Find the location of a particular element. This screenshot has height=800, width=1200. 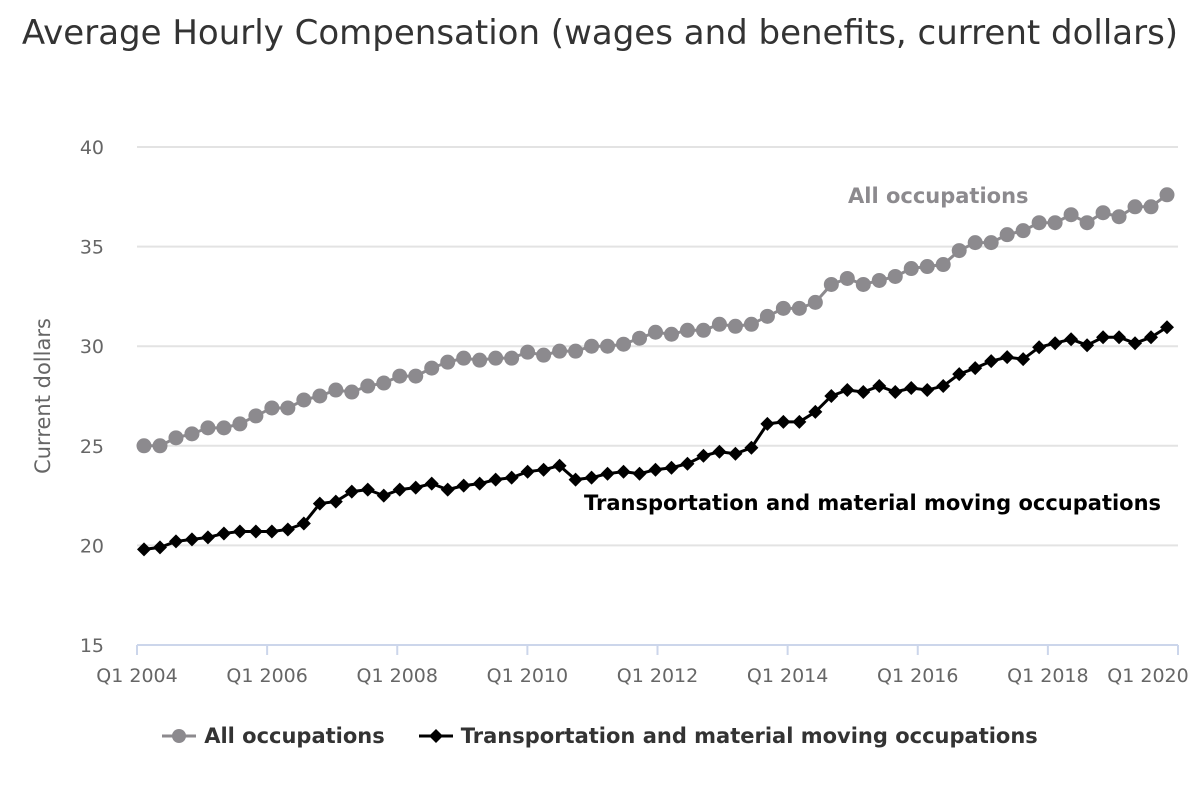

y-tick-label: 35 is located at coordinates (92, 248).